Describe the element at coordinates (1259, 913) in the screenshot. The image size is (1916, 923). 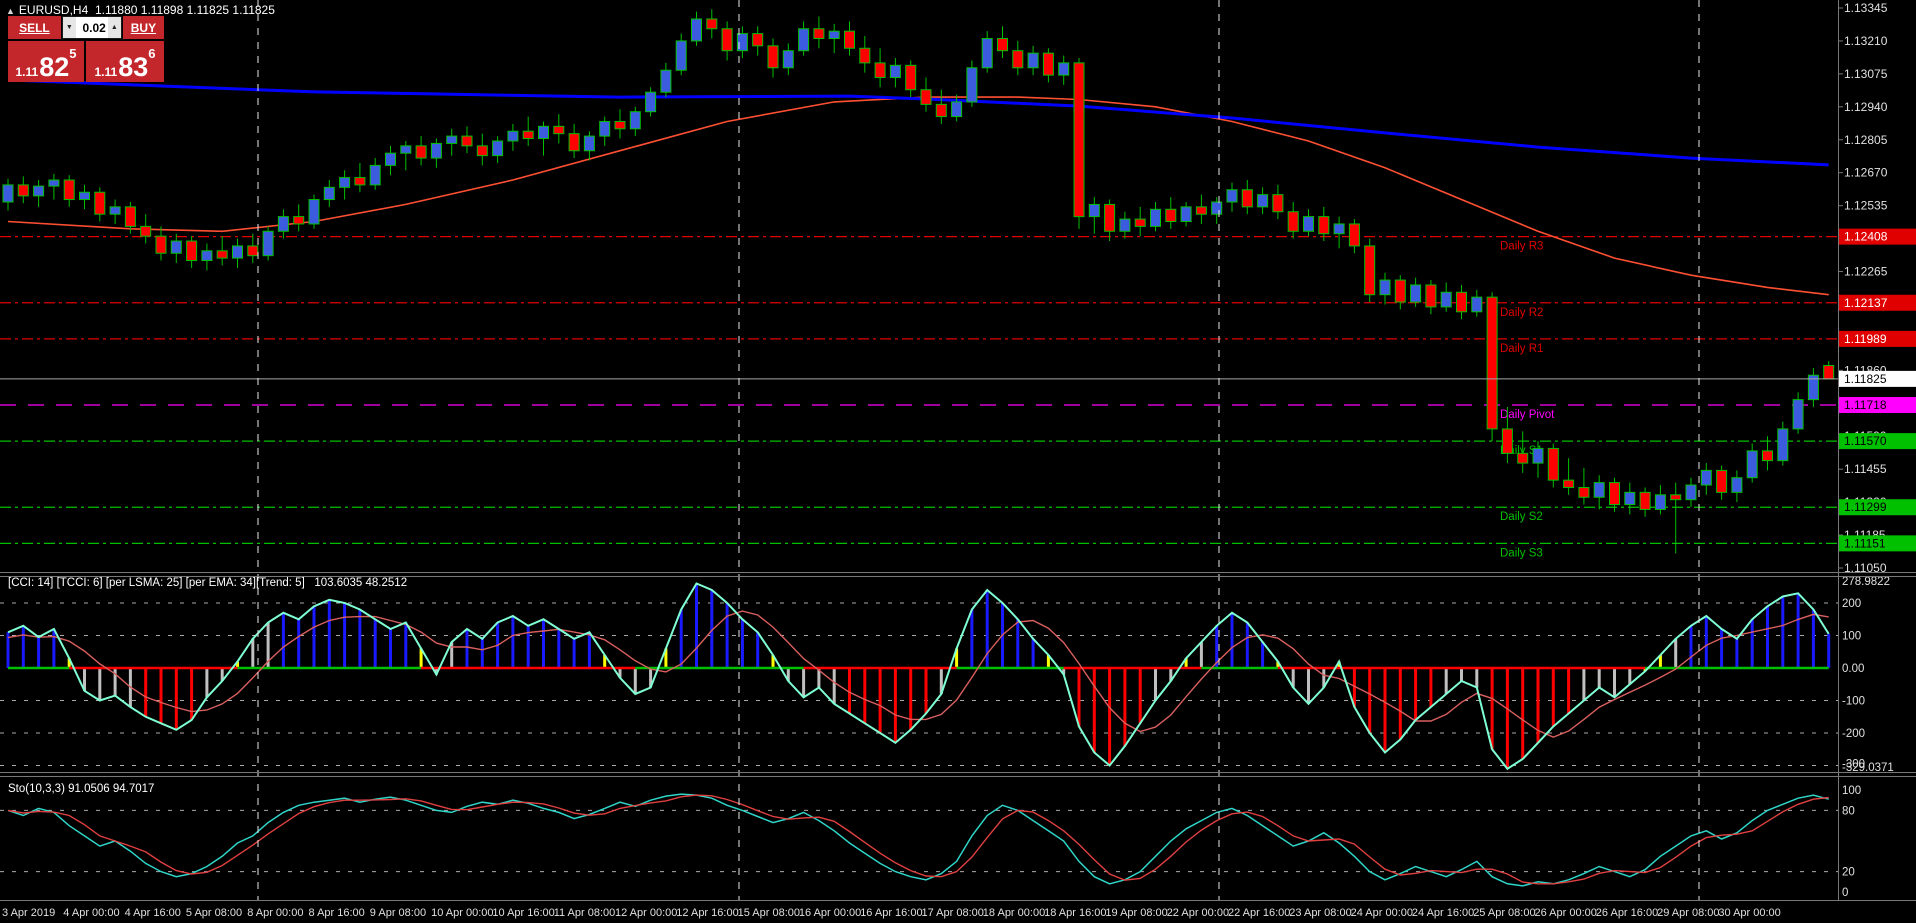
I see `time-axis-label: 22 Apr 16:00` at that location.